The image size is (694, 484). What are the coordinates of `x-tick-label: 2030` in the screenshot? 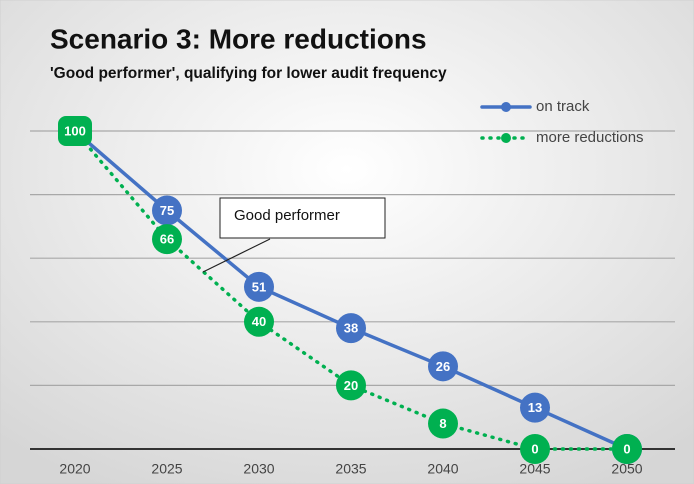 It's located at (258, 469).